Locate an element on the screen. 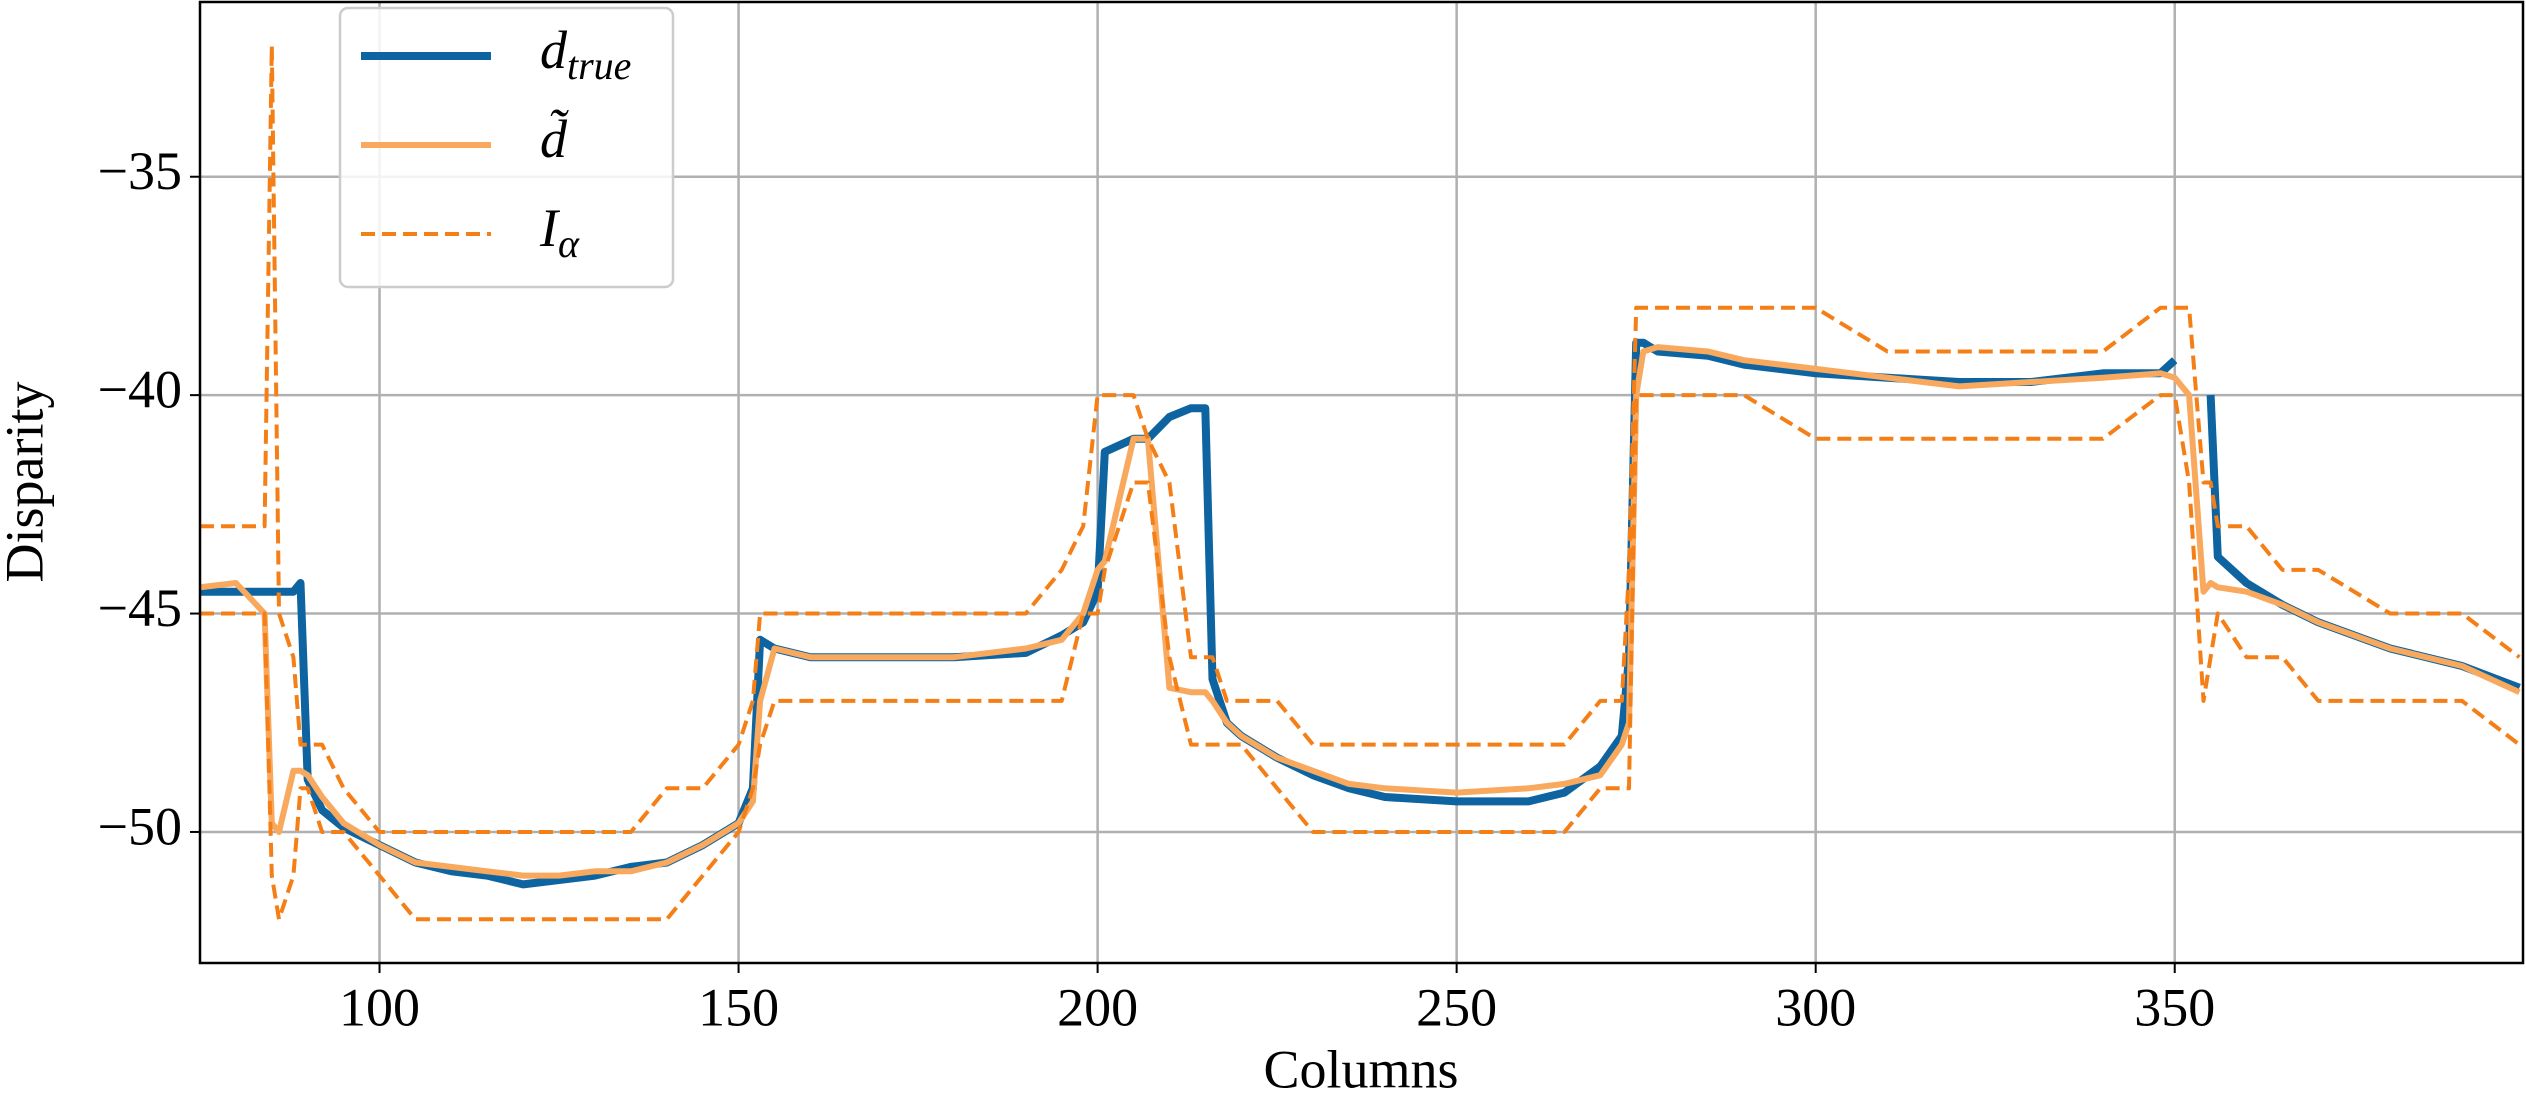 Image resolution: width=2526 pixels, height=1100 pixels. y-tick-label: −45 is located at coordinates (140, 608).